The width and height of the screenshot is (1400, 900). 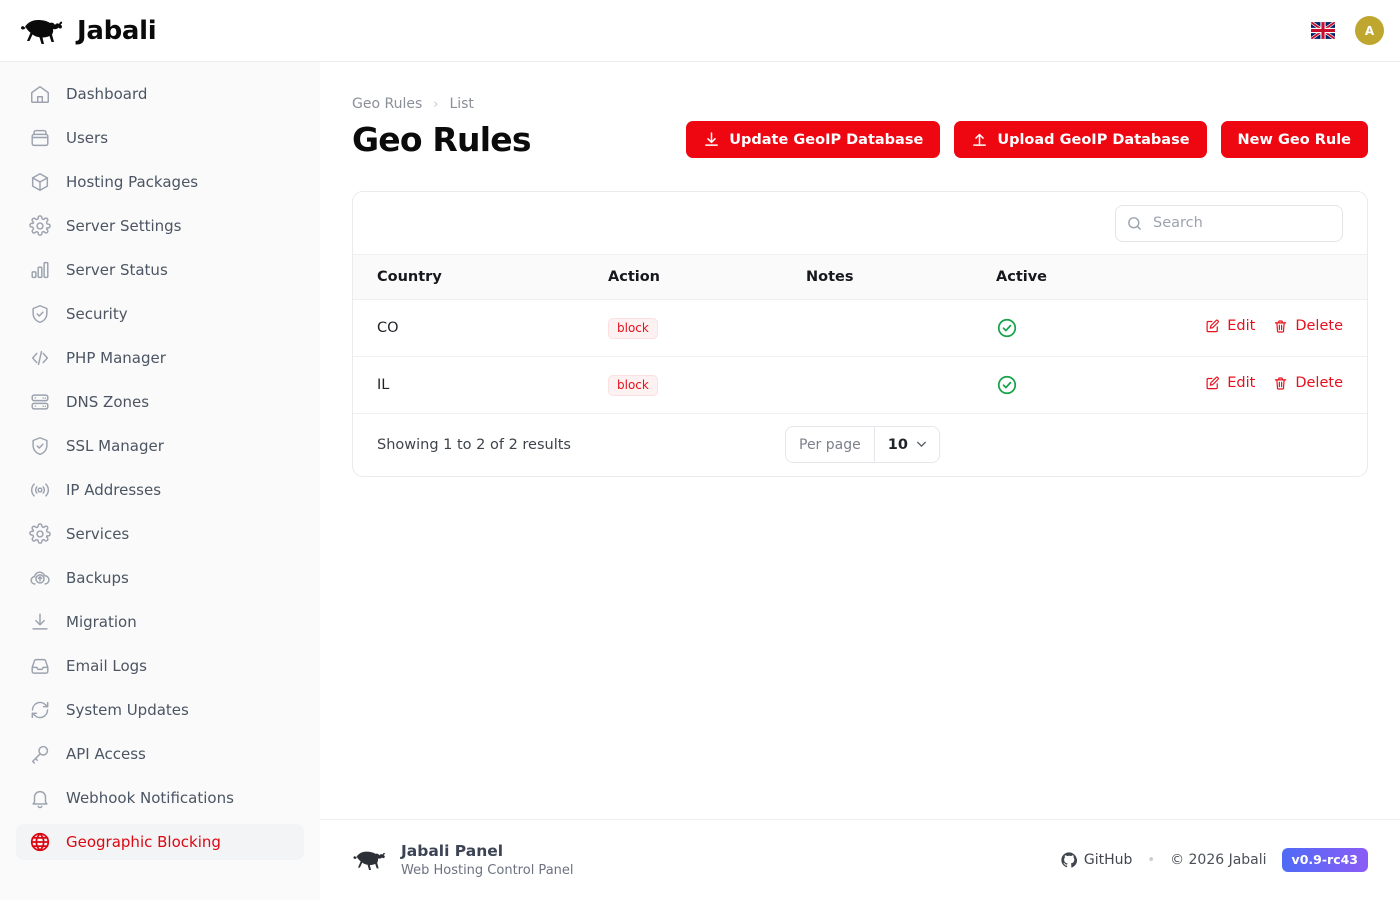 What do you see at coordinates (115, 446) in the screenshot?
I see `sidebar-item-label: SSL Manager` at bounding box center [115, 446].